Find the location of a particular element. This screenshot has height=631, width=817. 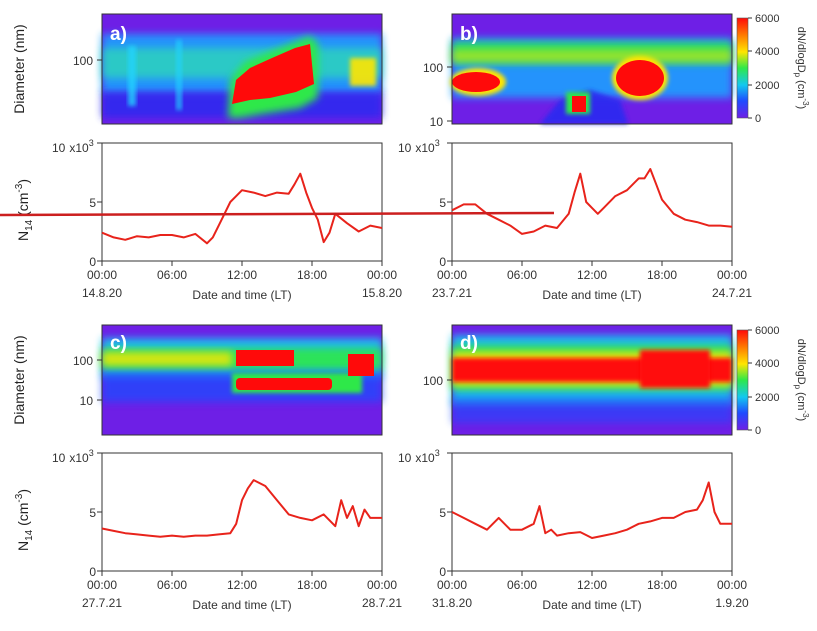

panel-label-b: b) is located at coordinates (469, 34).